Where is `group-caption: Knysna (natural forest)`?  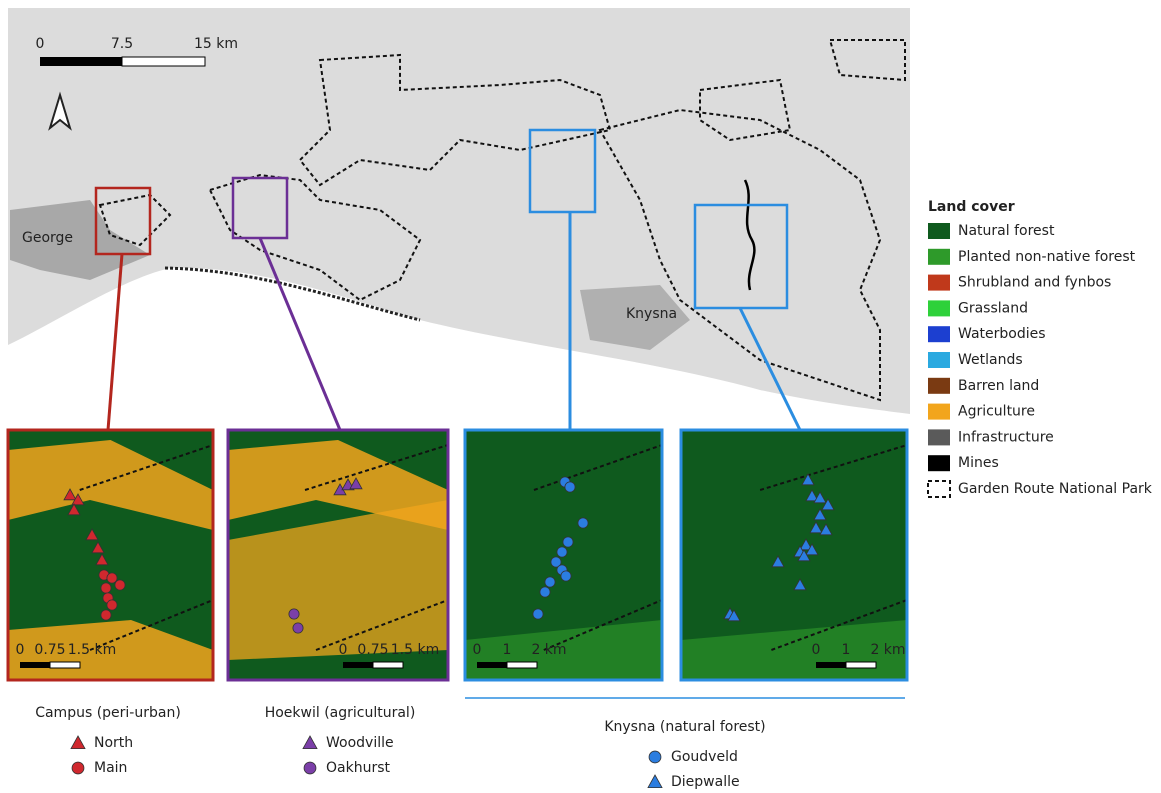 group-caption: Knysna (natural forest) is located at coordinates (684, 727).